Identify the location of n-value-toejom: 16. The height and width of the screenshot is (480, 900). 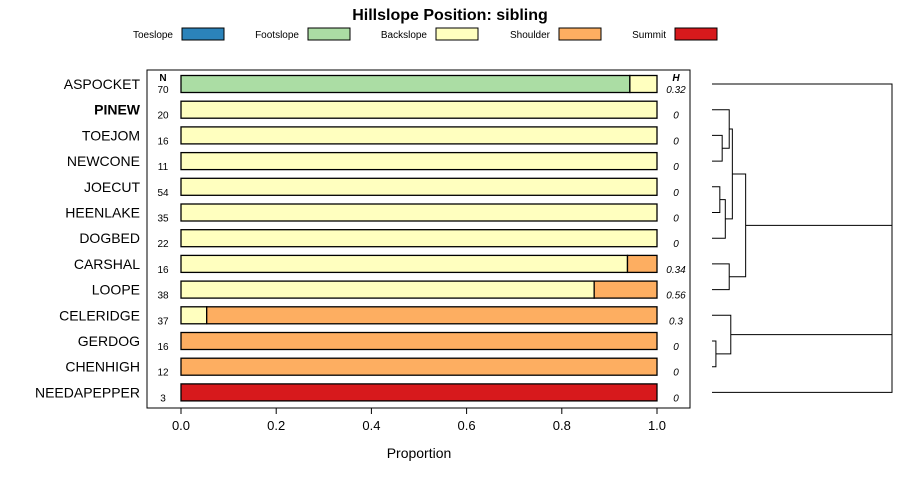
(163, 141).